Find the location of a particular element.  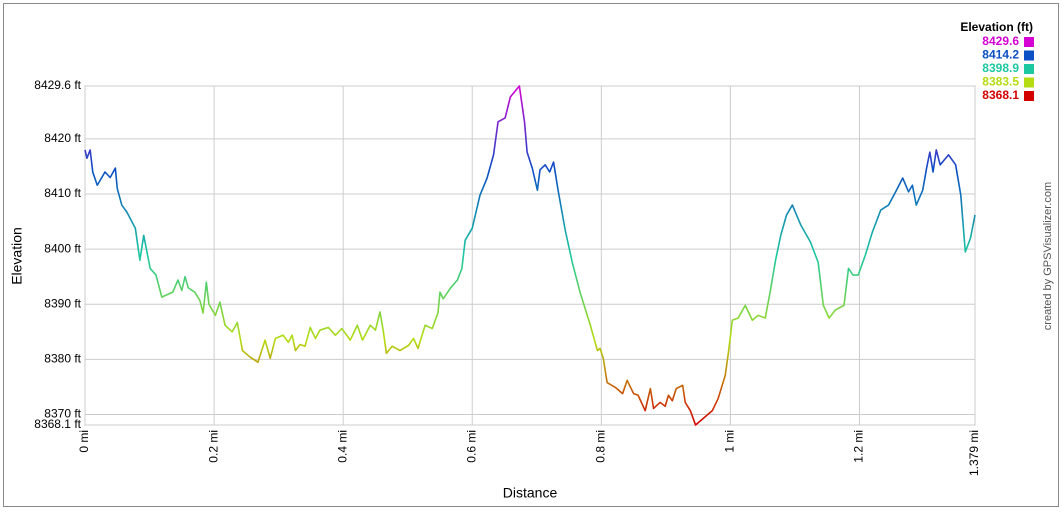

x-tick-label: 1 mi is located at coordinates (730, 441).